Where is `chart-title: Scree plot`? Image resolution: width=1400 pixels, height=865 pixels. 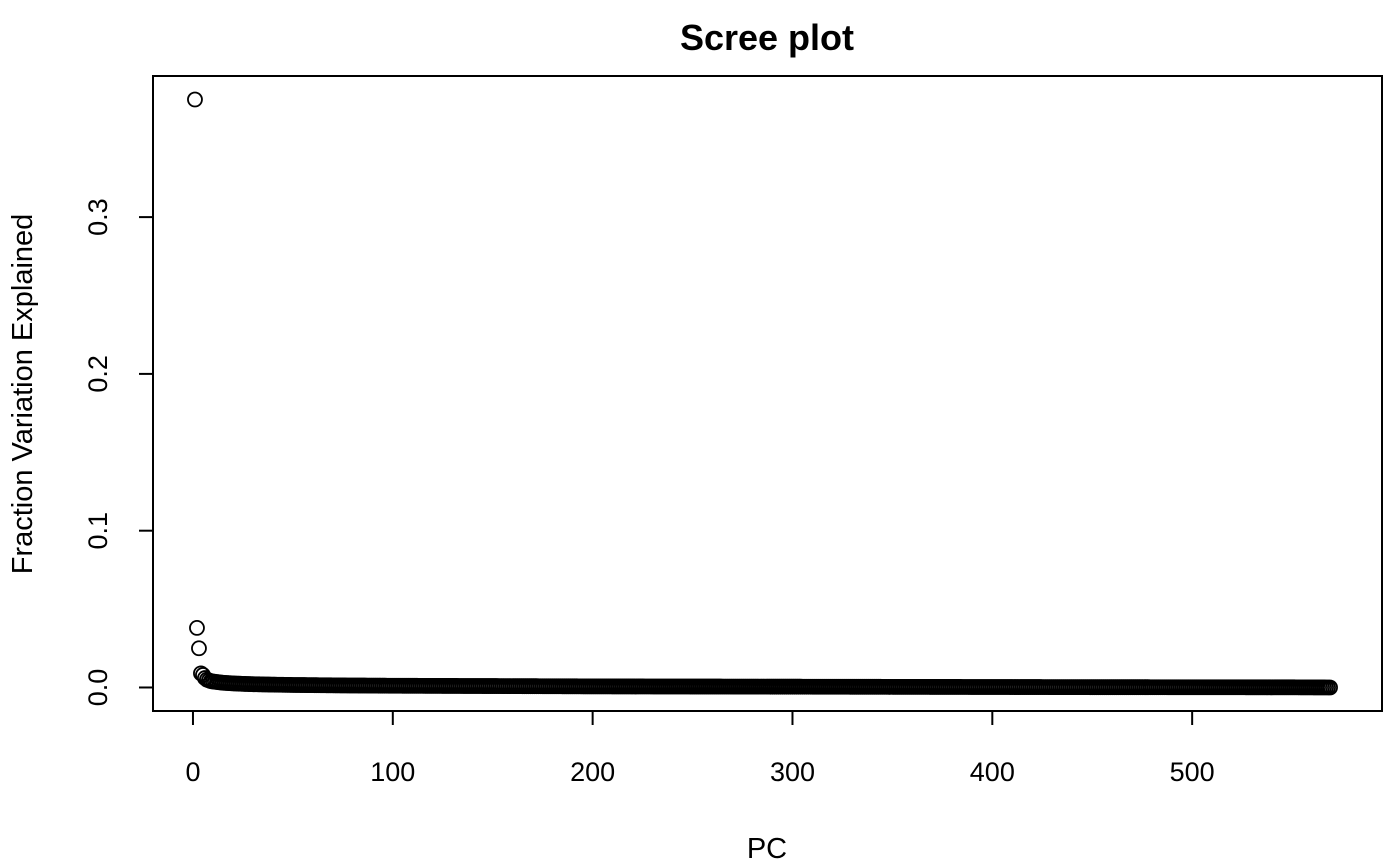 chart-title: Scree plot is located at coordinates (767, 37).